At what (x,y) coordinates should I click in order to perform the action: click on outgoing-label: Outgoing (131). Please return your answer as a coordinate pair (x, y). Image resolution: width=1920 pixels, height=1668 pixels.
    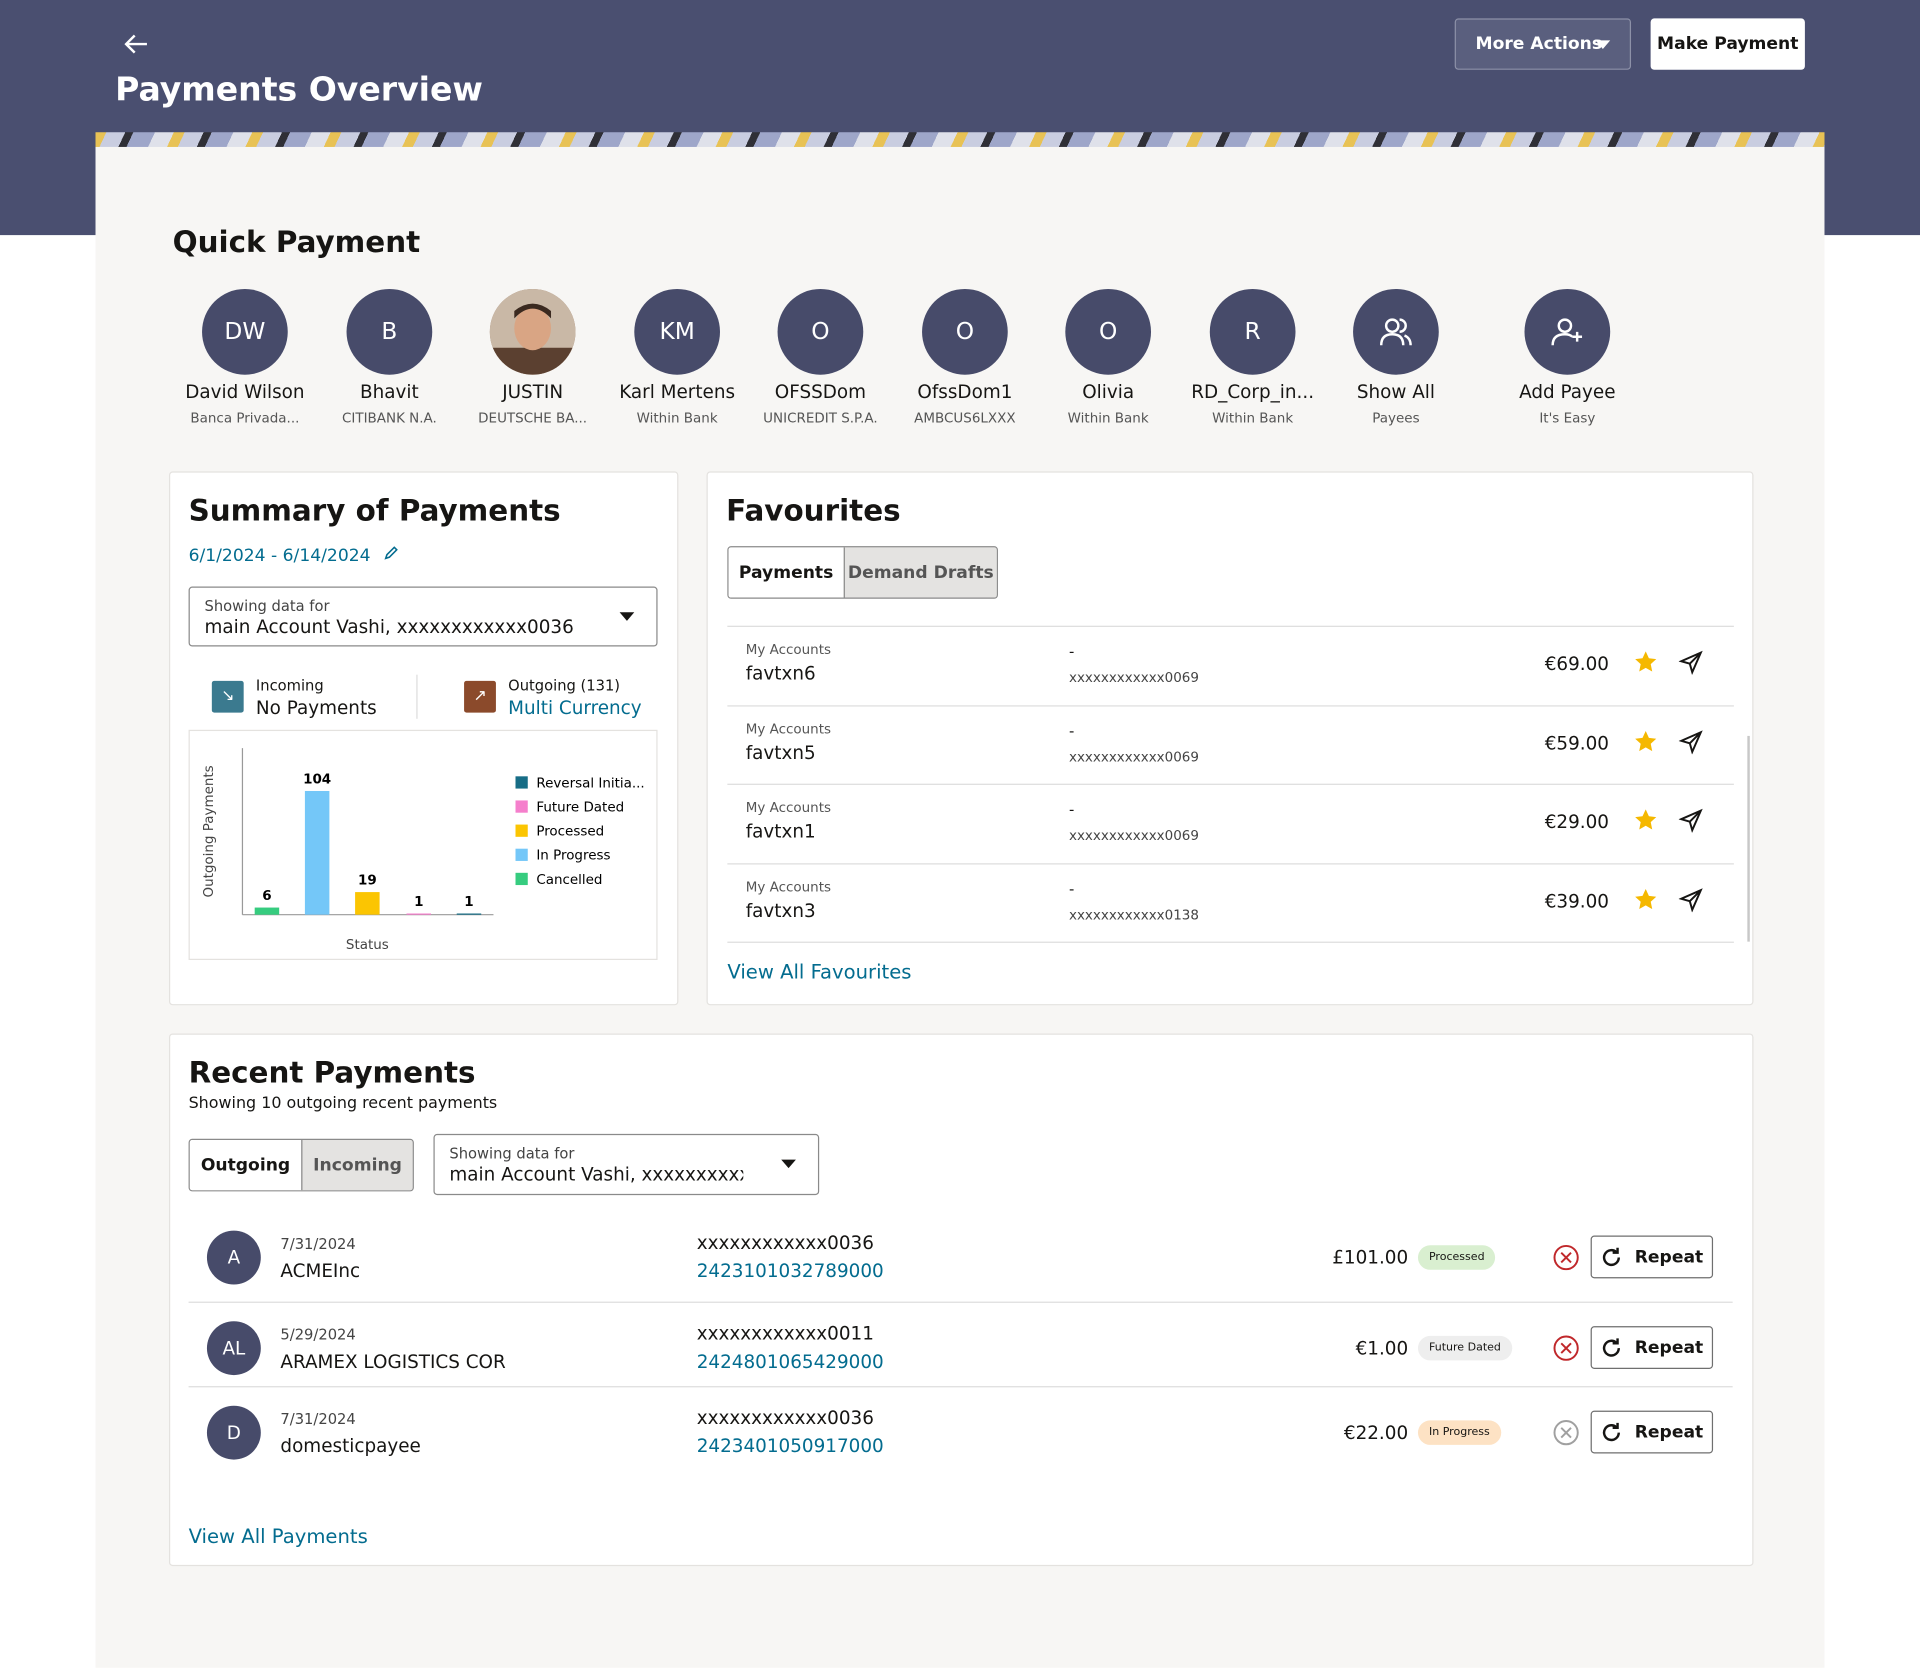
    Looking at the image, I should click on (564, 686).